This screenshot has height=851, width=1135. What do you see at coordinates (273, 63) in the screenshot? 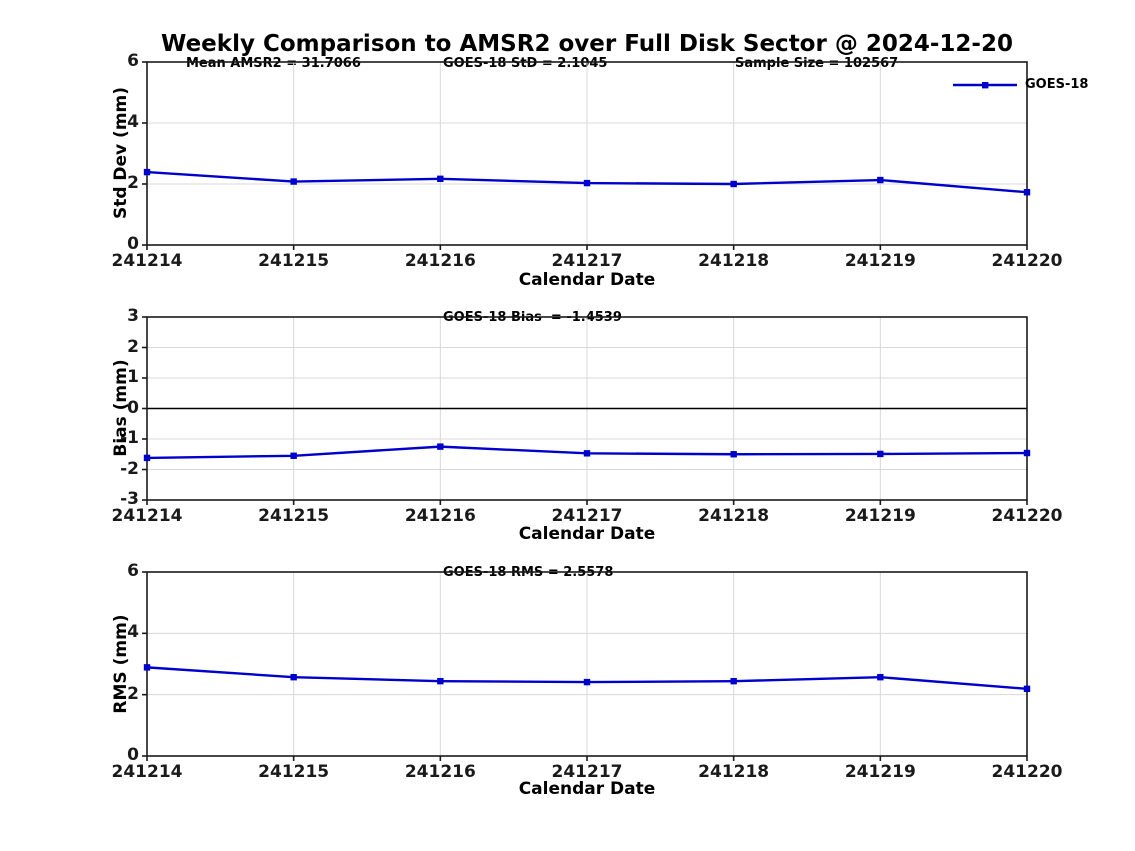
I see `annotation-mean-amsr2: Mean AMSR2 = 31.7066` at bounding box center [273, 63].